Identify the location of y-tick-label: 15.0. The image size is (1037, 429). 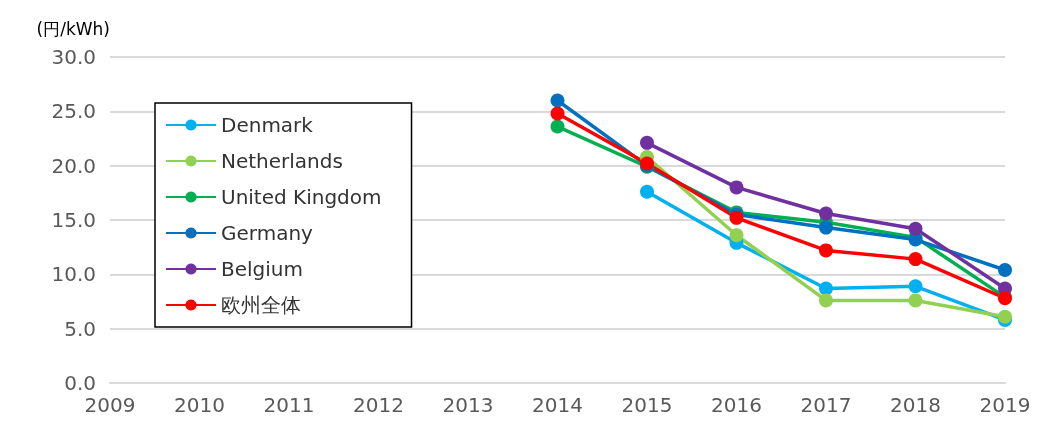
(73, 220).